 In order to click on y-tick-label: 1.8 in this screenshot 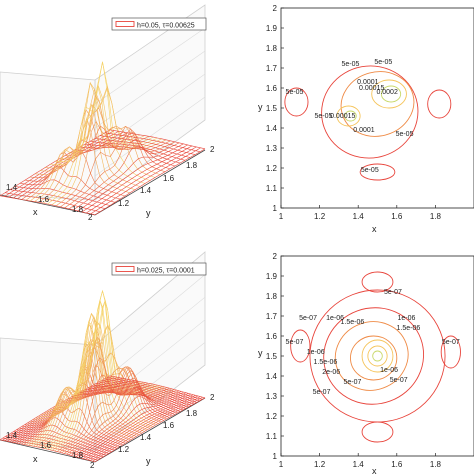, I will do `click(272, 296)`.